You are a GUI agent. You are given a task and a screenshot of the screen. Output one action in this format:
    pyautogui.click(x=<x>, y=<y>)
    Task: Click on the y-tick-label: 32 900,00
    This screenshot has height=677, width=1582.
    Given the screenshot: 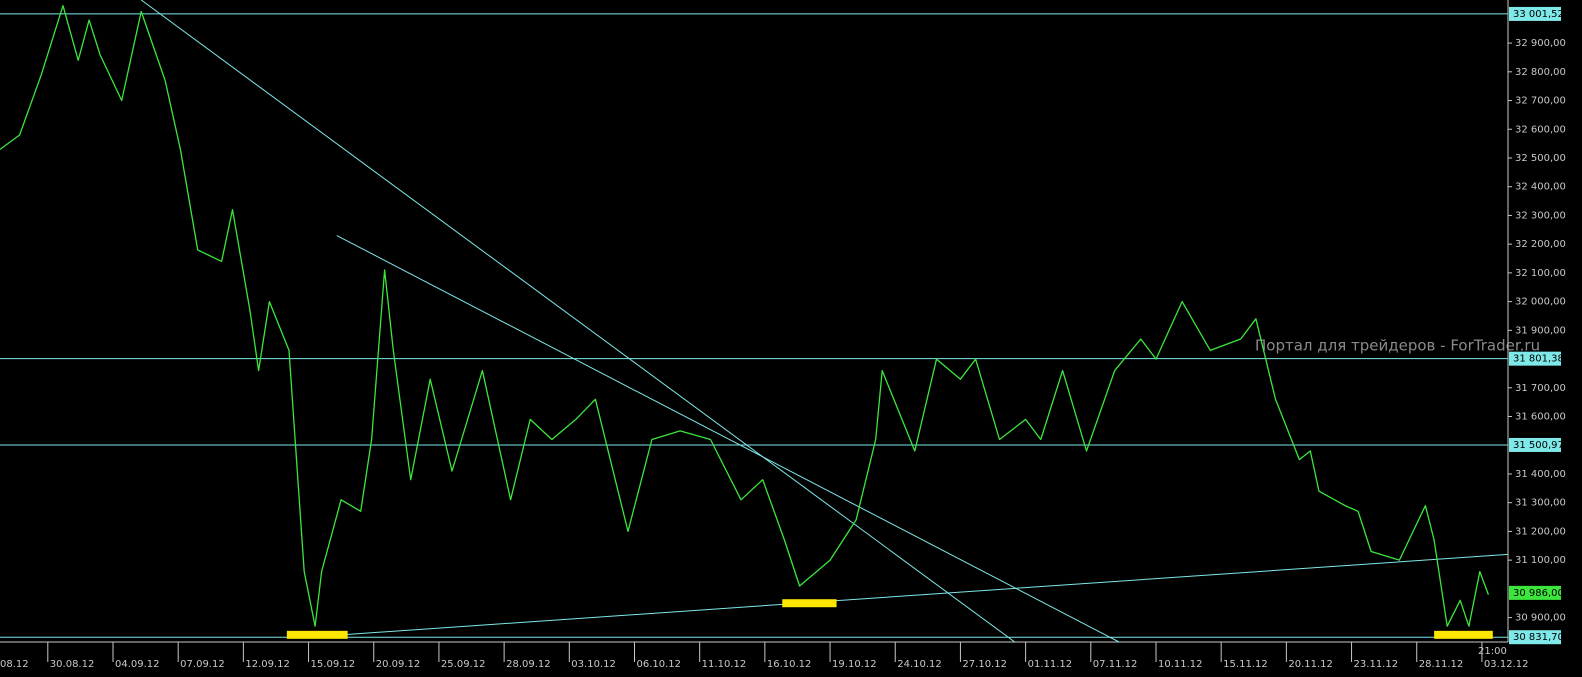 What is the action you would take?
    pyautogui.click(x=1540, y=43)
    